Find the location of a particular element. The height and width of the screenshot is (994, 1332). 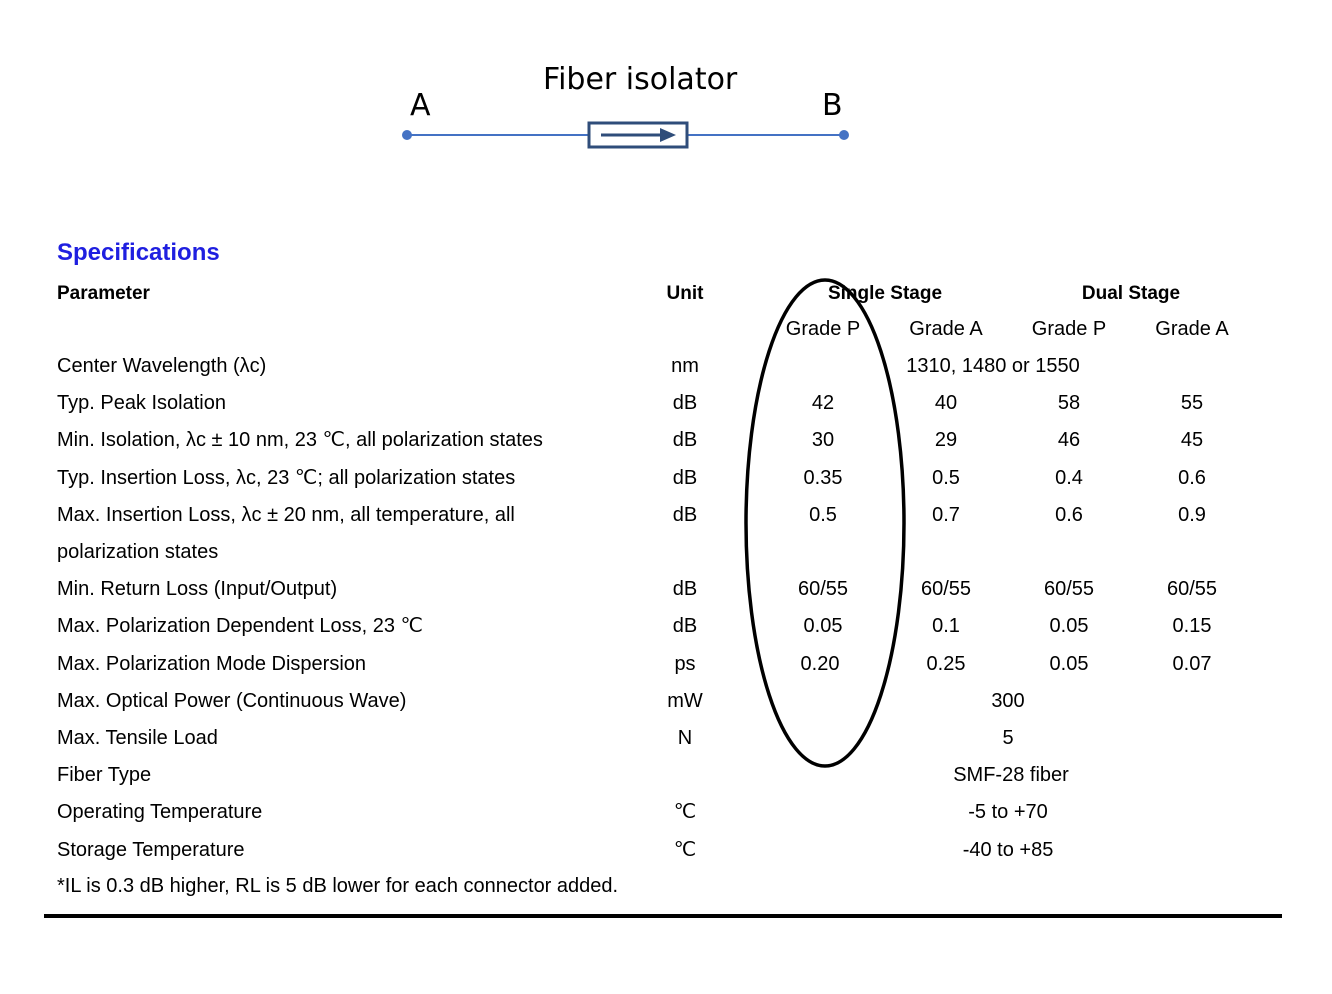

param-label: Center Wavelength (λc) is located at coordinates (162, 366).